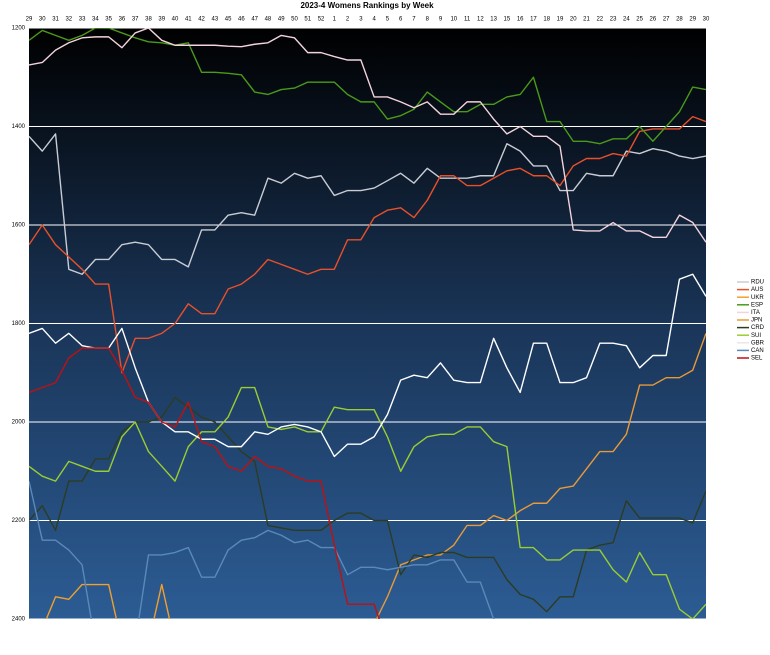  What do you see at coordinates (19, 226) in the screenshot?
I see `y-tick-label: 1600` at bounding box center [19, 226].